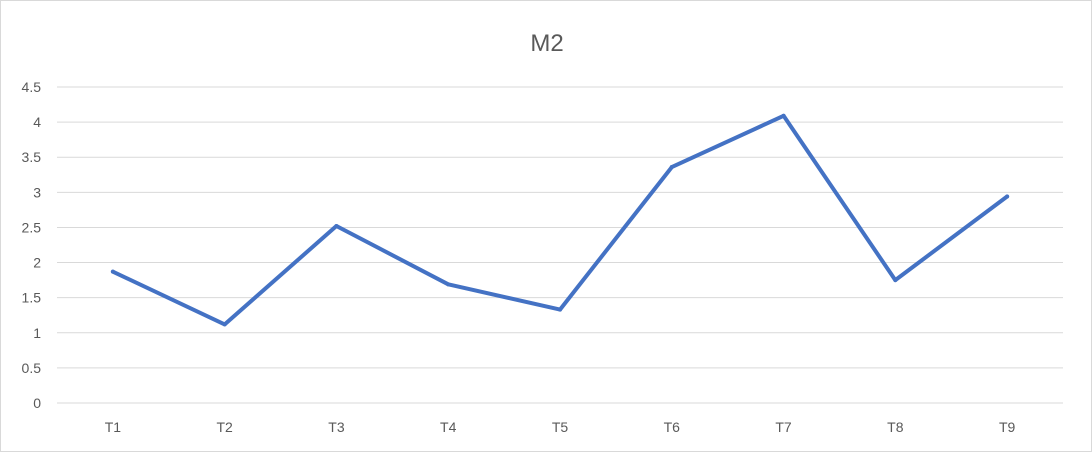 The height and width of the screenshot is (452, 1092). Describe the element at coordinates (37, 403) in the screenshot. I see `y-tick-label: 0` at that location.